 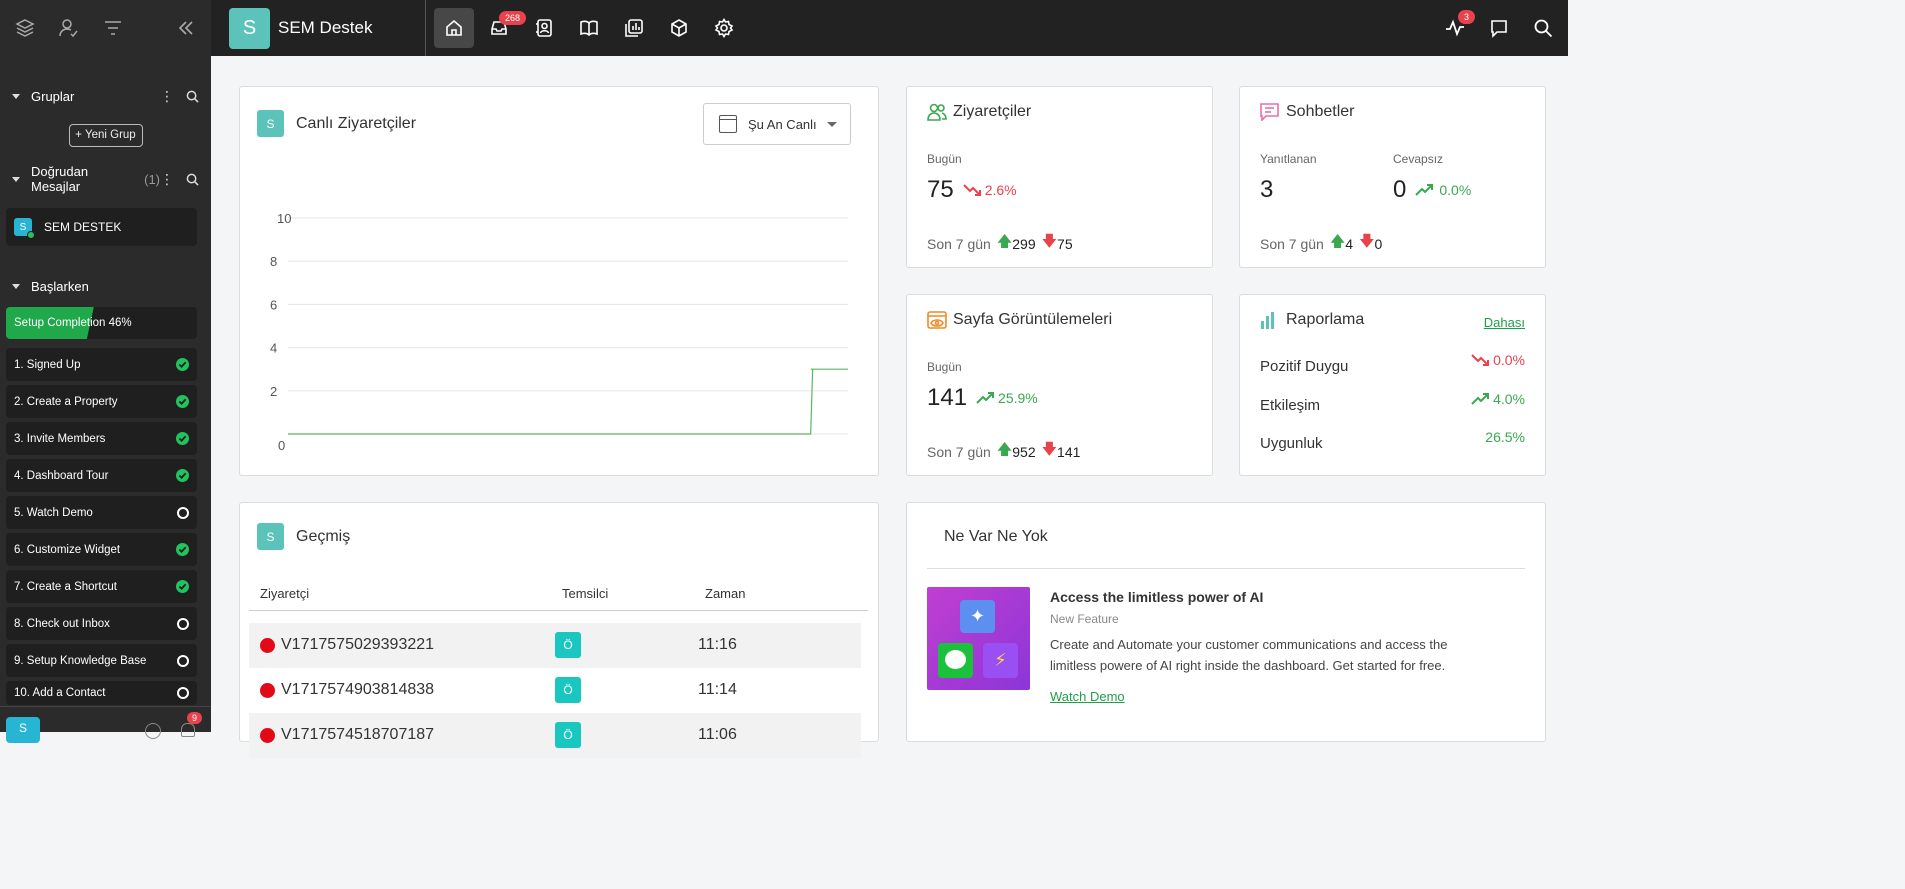 What do you see at coordinates (273, 261) in the screenshot?
I see `y-tick-label: 8` at bounding box center [273, 261].